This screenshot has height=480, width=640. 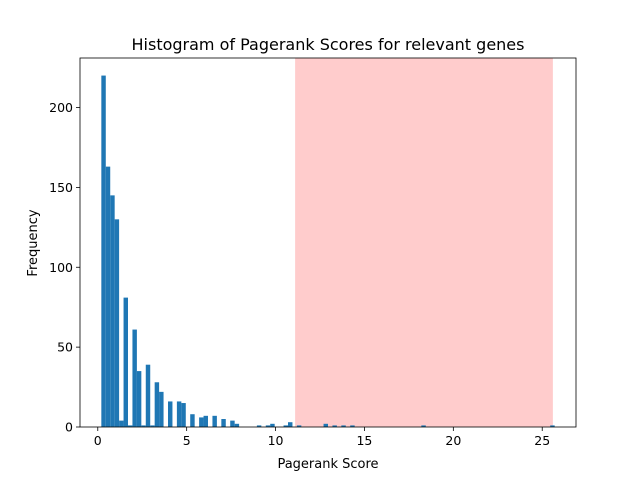 What do you see at coordinates (98, 440) in the screenshot?
I see `x-tick-label: 0` at bounding box center [98, 440].